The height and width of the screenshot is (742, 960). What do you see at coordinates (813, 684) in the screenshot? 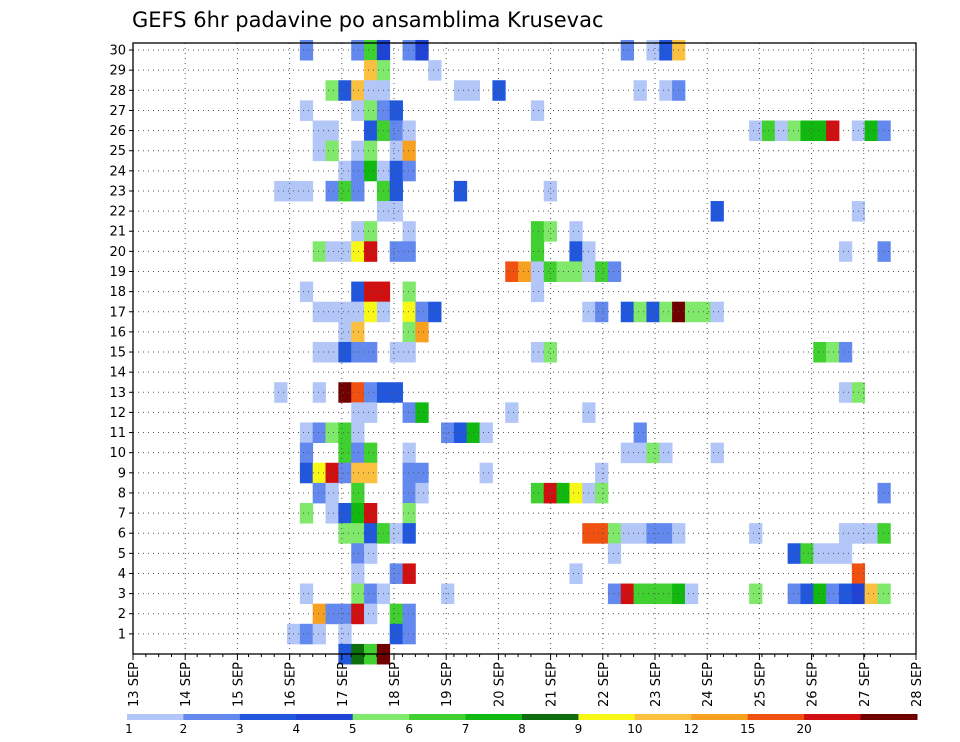
I see `x-tick-label: 26 SEP` at bounding box center [813, 684].